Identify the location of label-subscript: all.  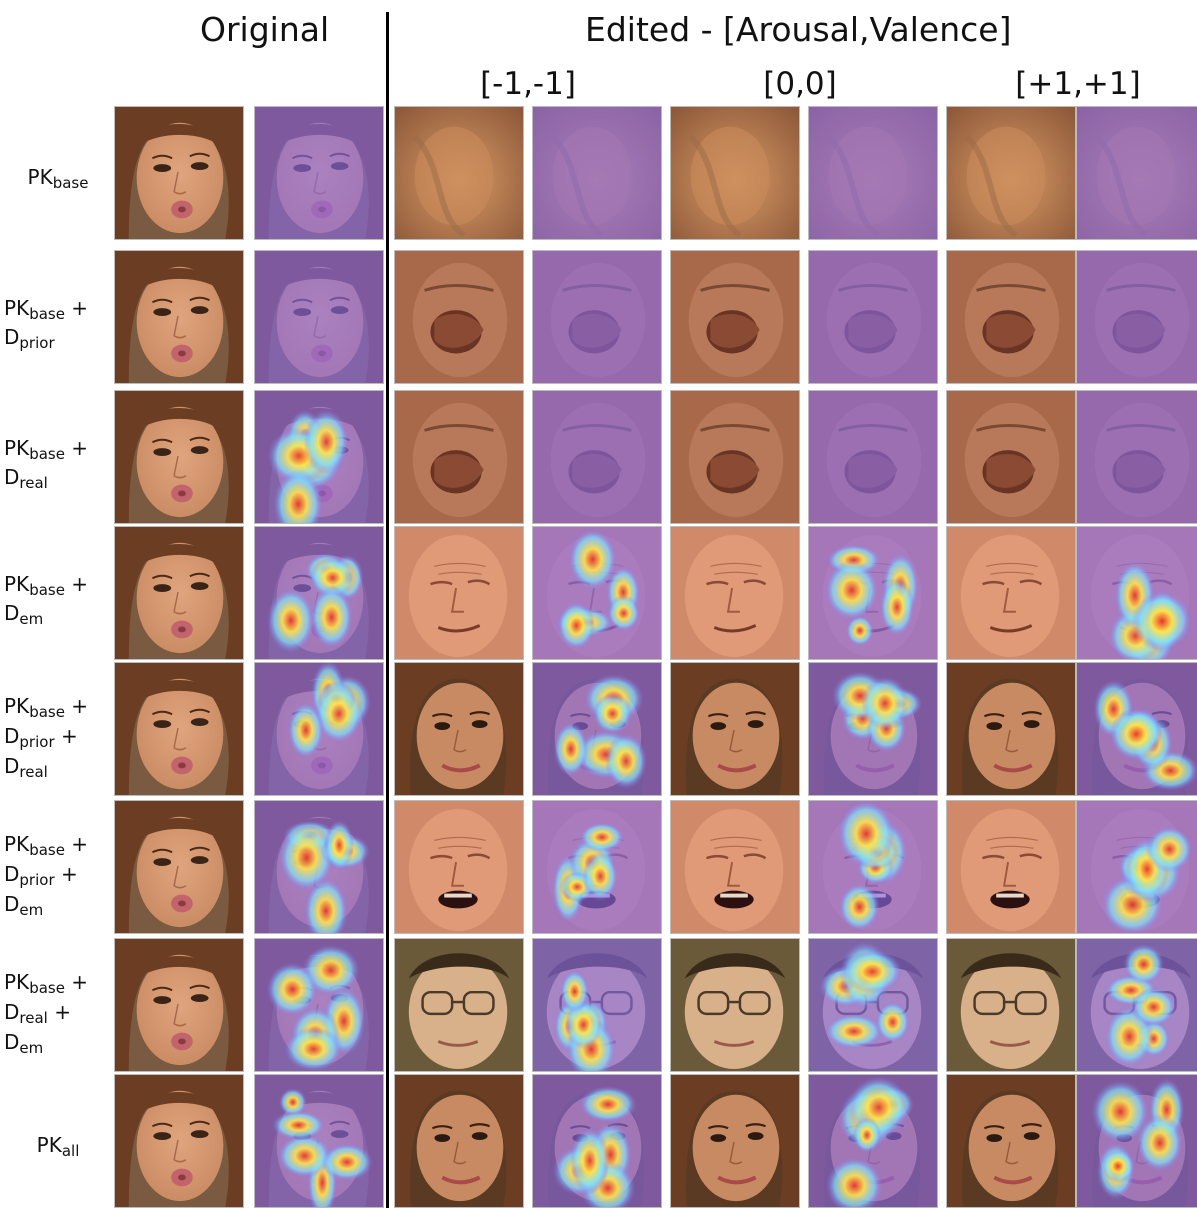
(70, 1150).